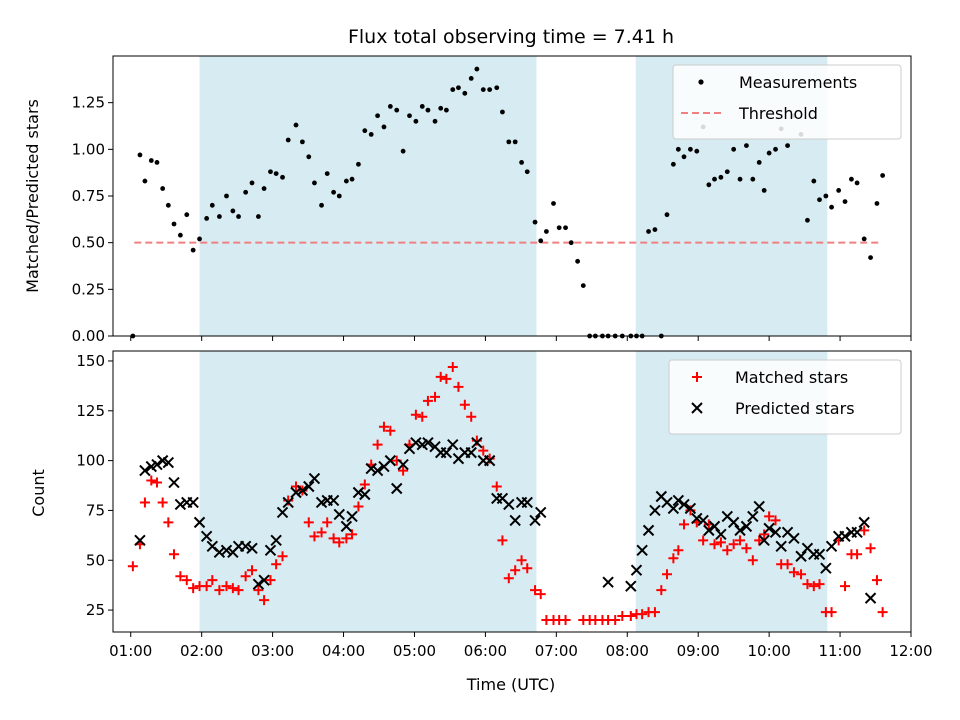 The image size is (960, 720). Describe the element at coordinates (785, 397) in the screenshot. I see `legend-frame` at that location.